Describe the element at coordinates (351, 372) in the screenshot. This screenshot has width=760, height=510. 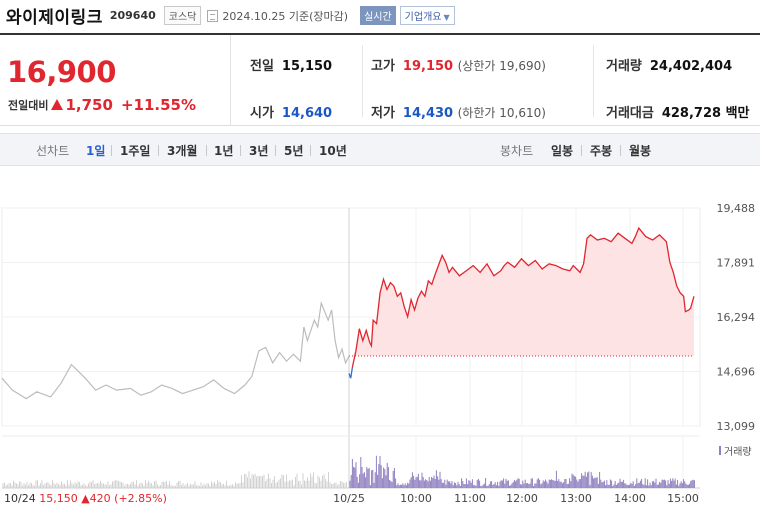
I see `today-price-line-down` at that location.